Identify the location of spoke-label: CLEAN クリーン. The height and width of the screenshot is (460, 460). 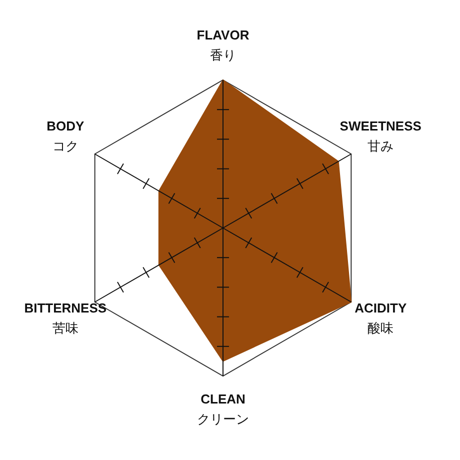
(223, 408).